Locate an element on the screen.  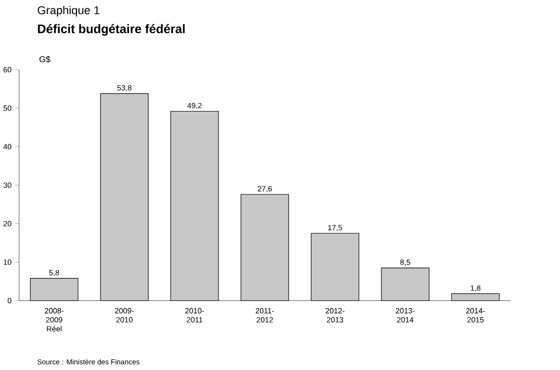
chart-title: Déficit budgétaire fédéral is located at coordinates (111, 30).